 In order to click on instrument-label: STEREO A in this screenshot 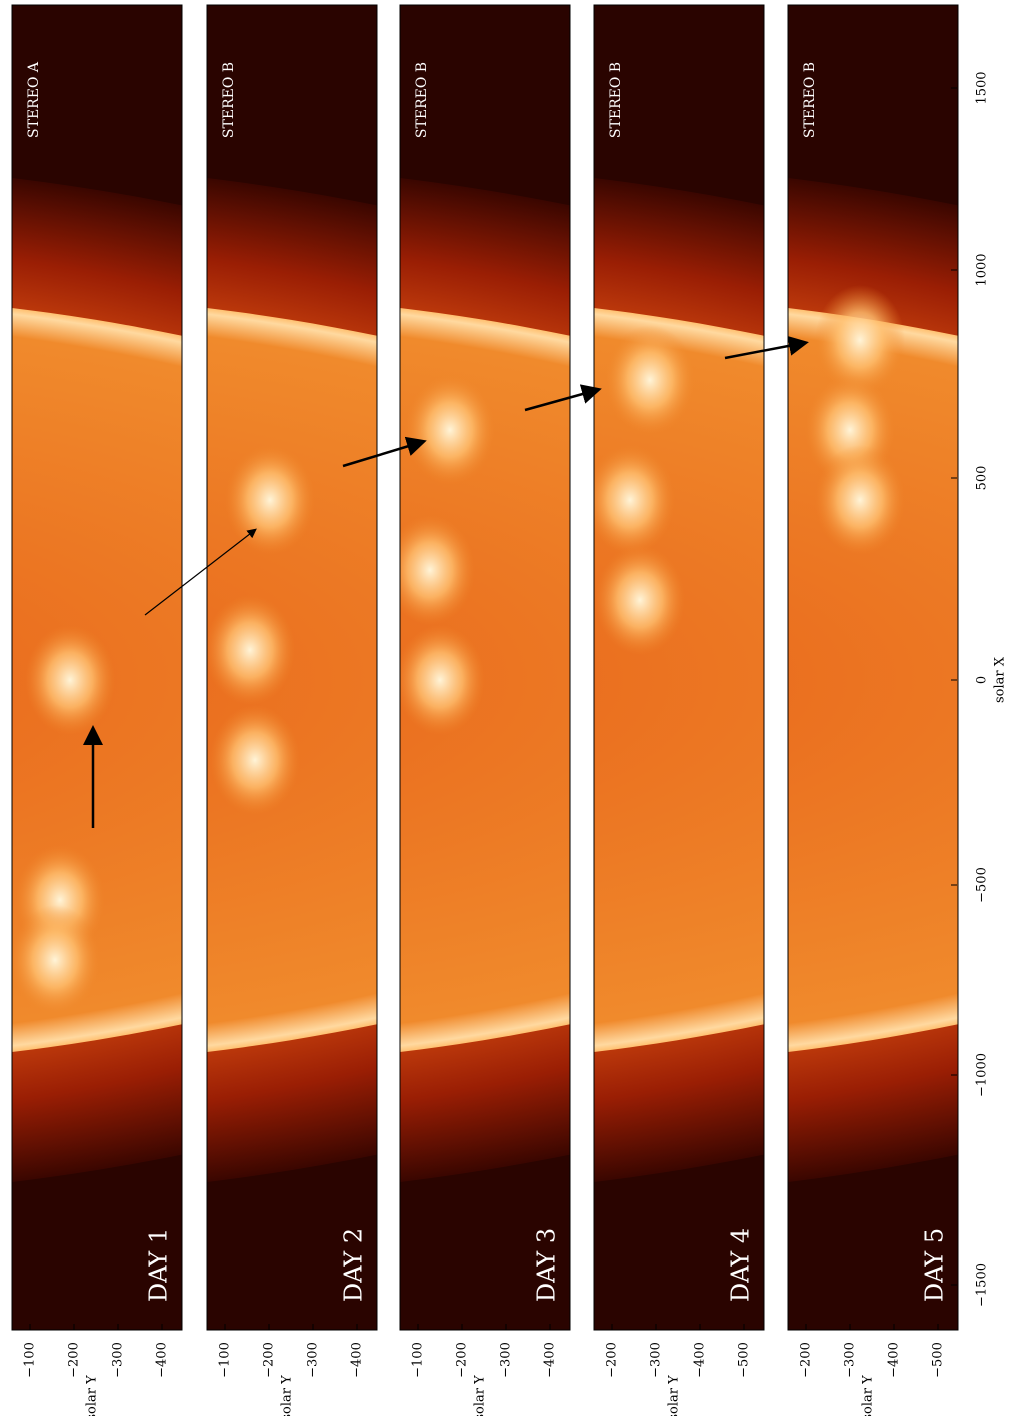, I will do `click(34, 99)`.